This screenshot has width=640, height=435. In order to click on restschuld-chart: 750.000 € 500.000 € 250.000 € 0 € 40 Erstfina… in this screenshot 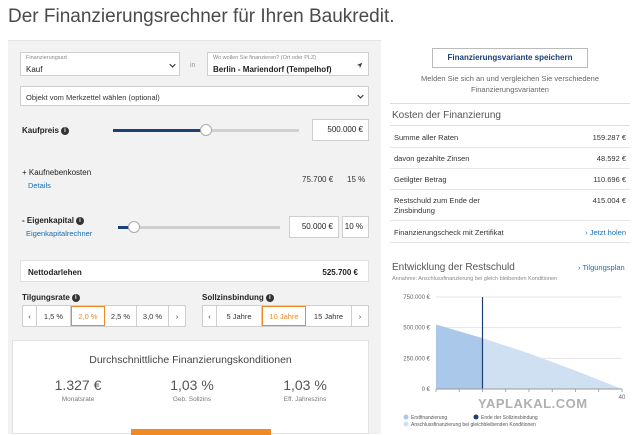, I will do `click(514, 361)`.